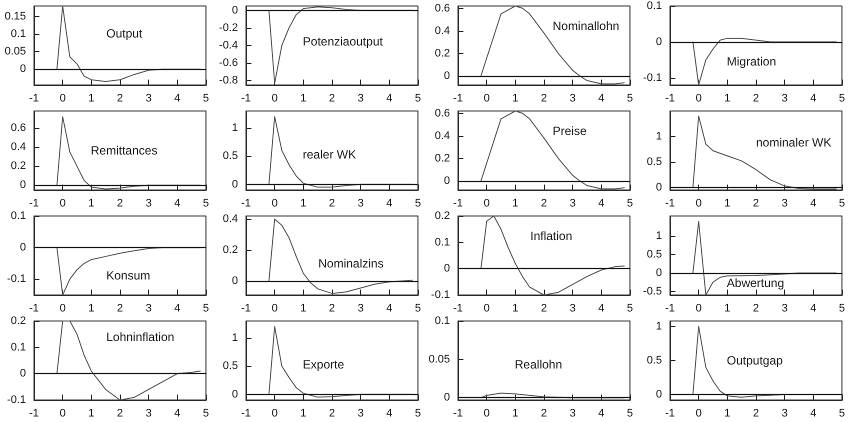  Describe the element at coordinates (755, 283) in the screenshot. I see `annotation: Abwertung` at that location.